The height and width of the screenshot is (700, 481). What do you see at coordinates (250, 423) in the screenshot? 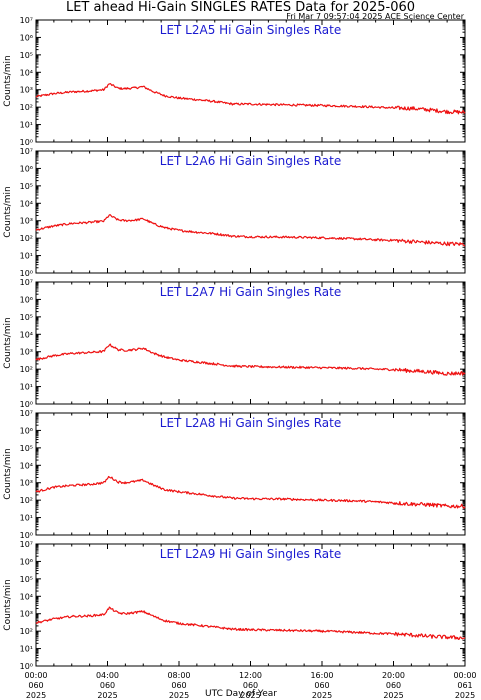
I see `panel-title: LET L2A8 Hi Gain Singles Rate` at bounding box center [250, 423].